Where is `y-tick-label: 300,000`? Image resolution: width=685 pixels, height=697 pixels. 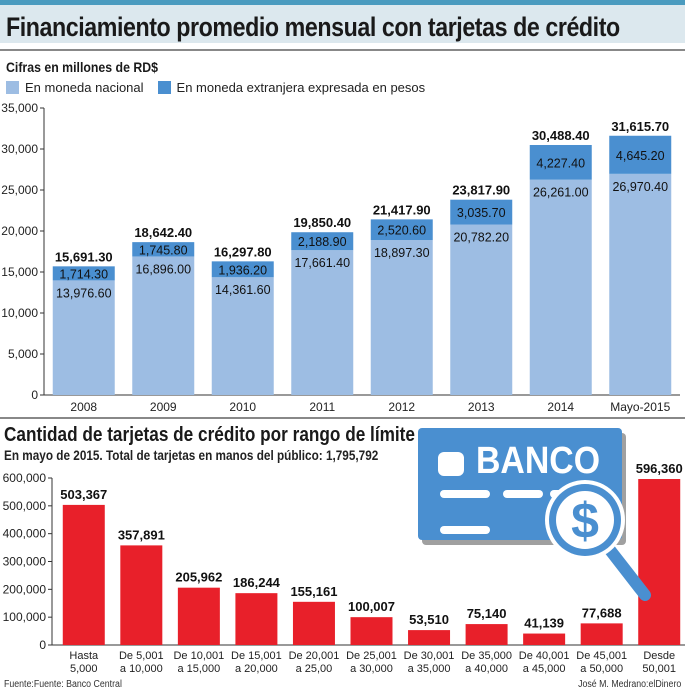
y-tick-label: 300,000 is located at coordinates (25, 562).